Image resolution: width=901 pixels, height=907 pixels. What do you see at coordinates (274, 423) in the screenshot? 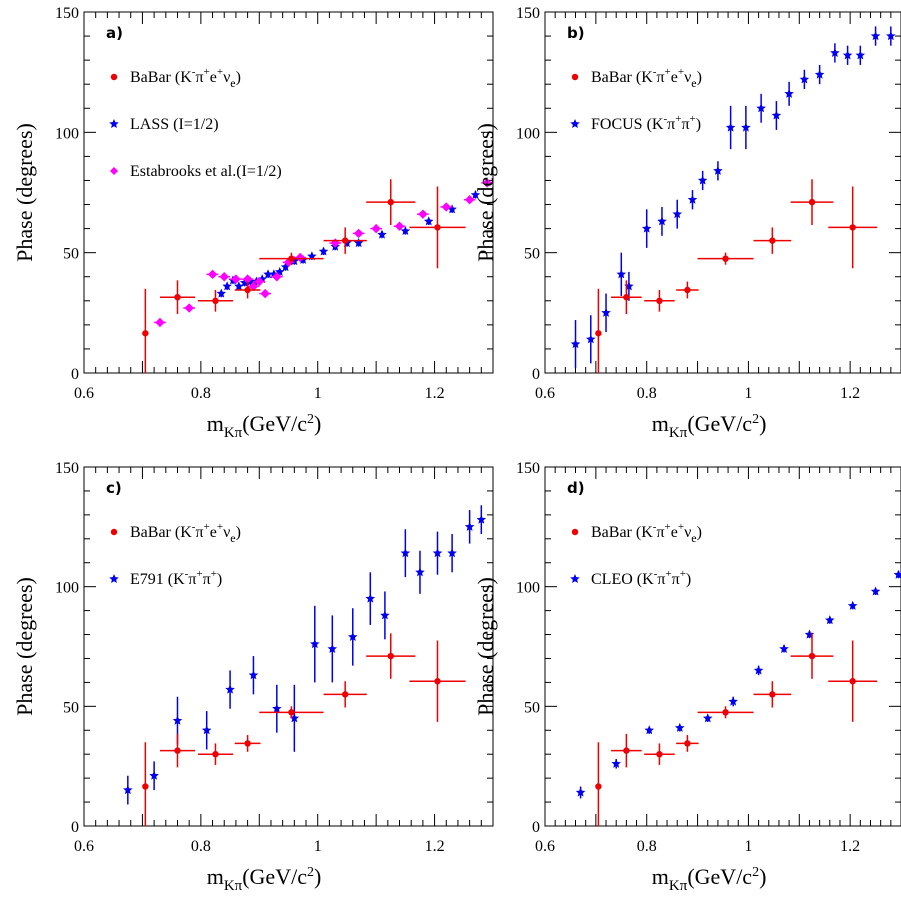
I see `x-axis-title-part: (GeV/c` at bounding box center [274, 423].